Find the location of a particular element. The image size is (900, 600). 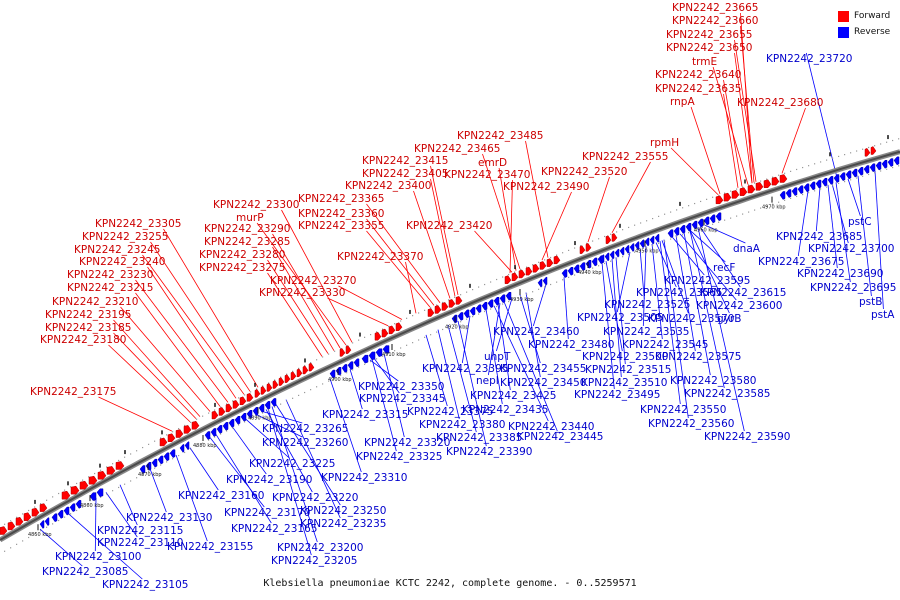

reverse-label-nepi: nepI is located at coordinates (487, 381).